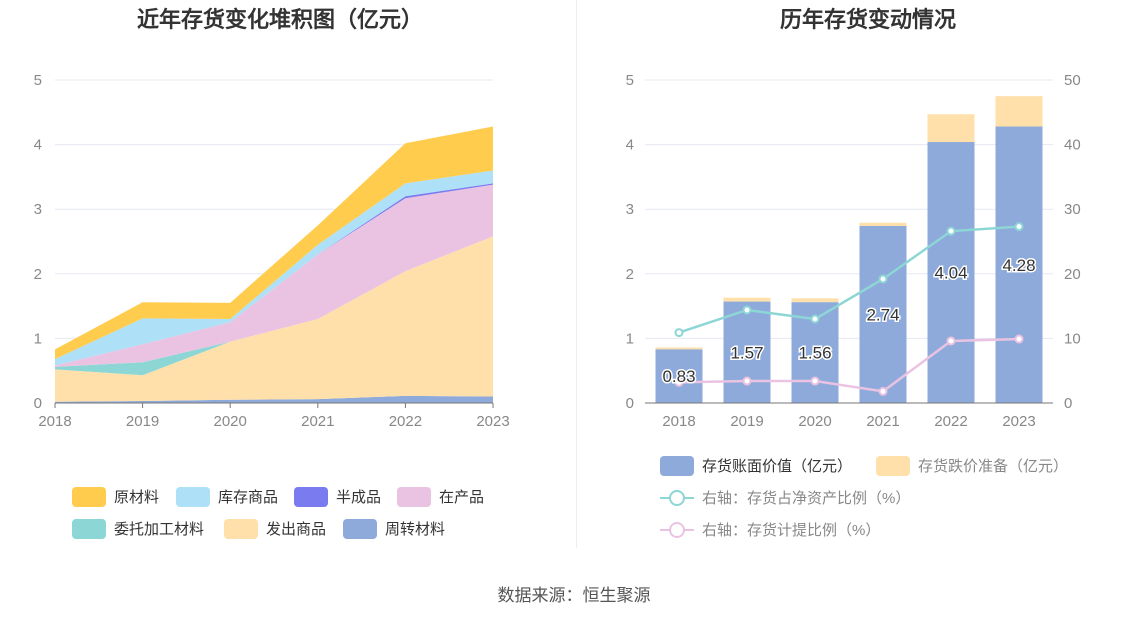 The height and width of the screenshot is (619, 1148). What do you see at coordinates (678, 376) in the screenshot?
I see `bar-value-label: 0.83` at bounding box center [678, 376].